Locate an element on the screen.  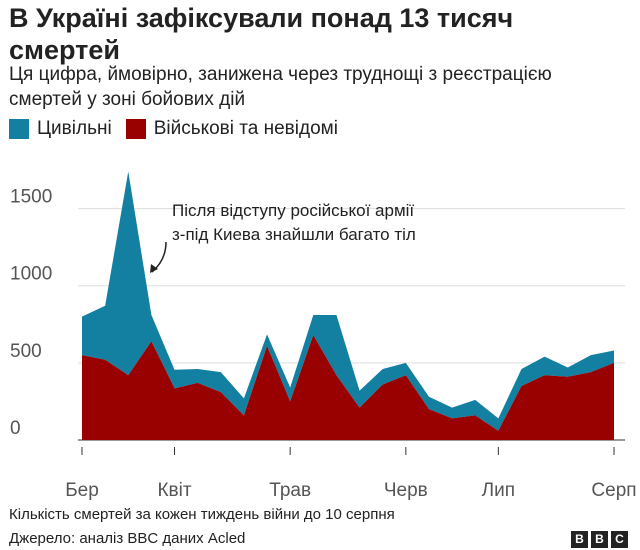
x-tick-label-1: Квіт is located at coordinates (174, 490).